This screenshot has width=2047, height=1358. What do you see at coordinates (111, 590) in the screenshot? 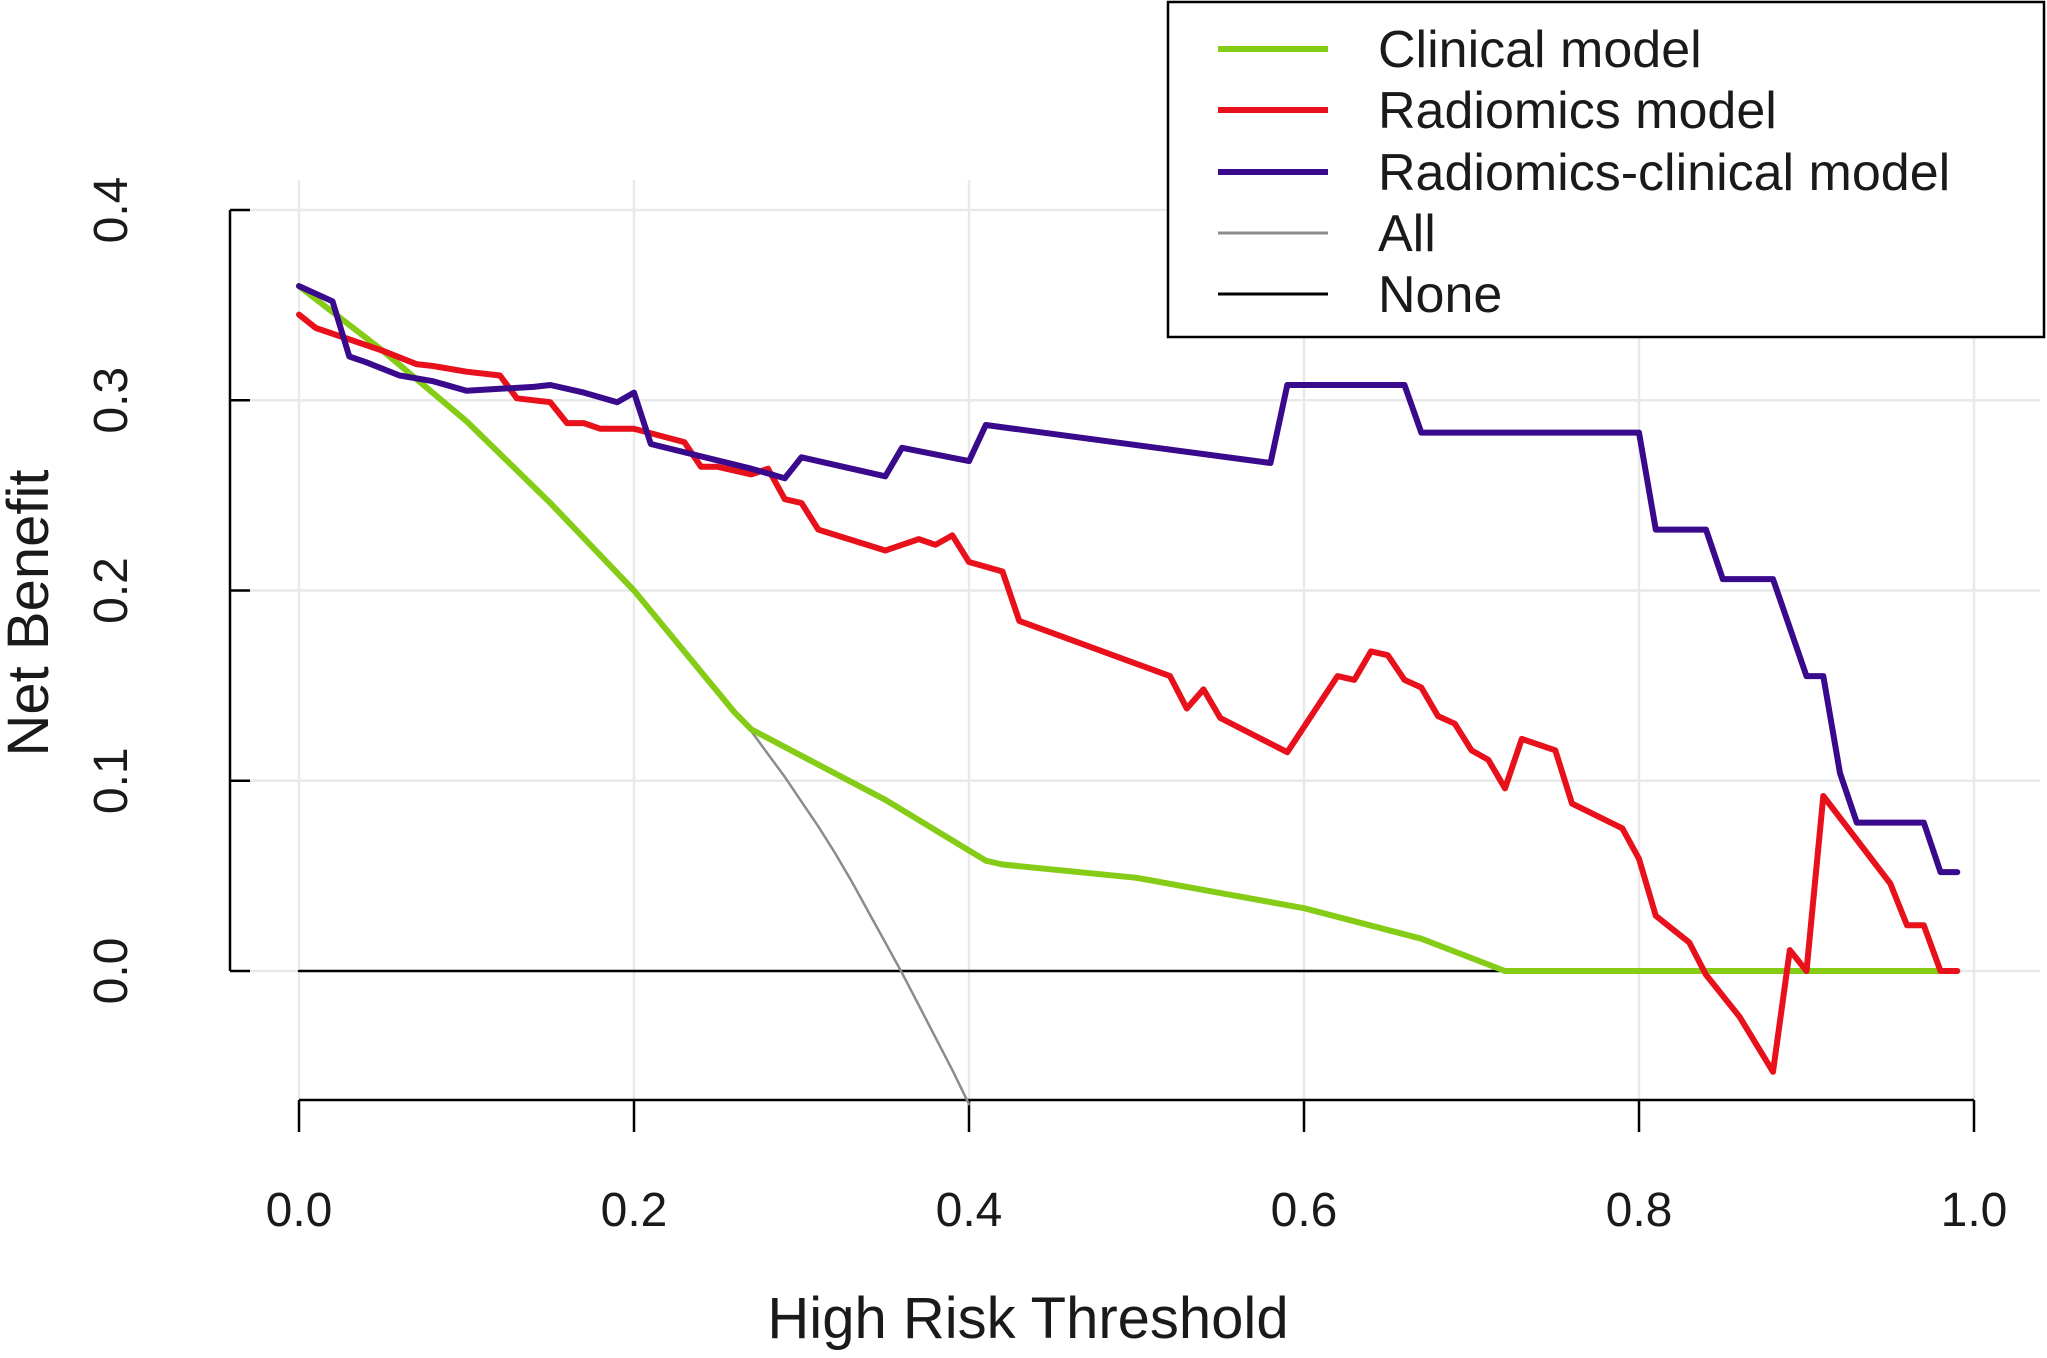
I see `y-tick-label-2: 0.2` at bounding box center [111, 590].